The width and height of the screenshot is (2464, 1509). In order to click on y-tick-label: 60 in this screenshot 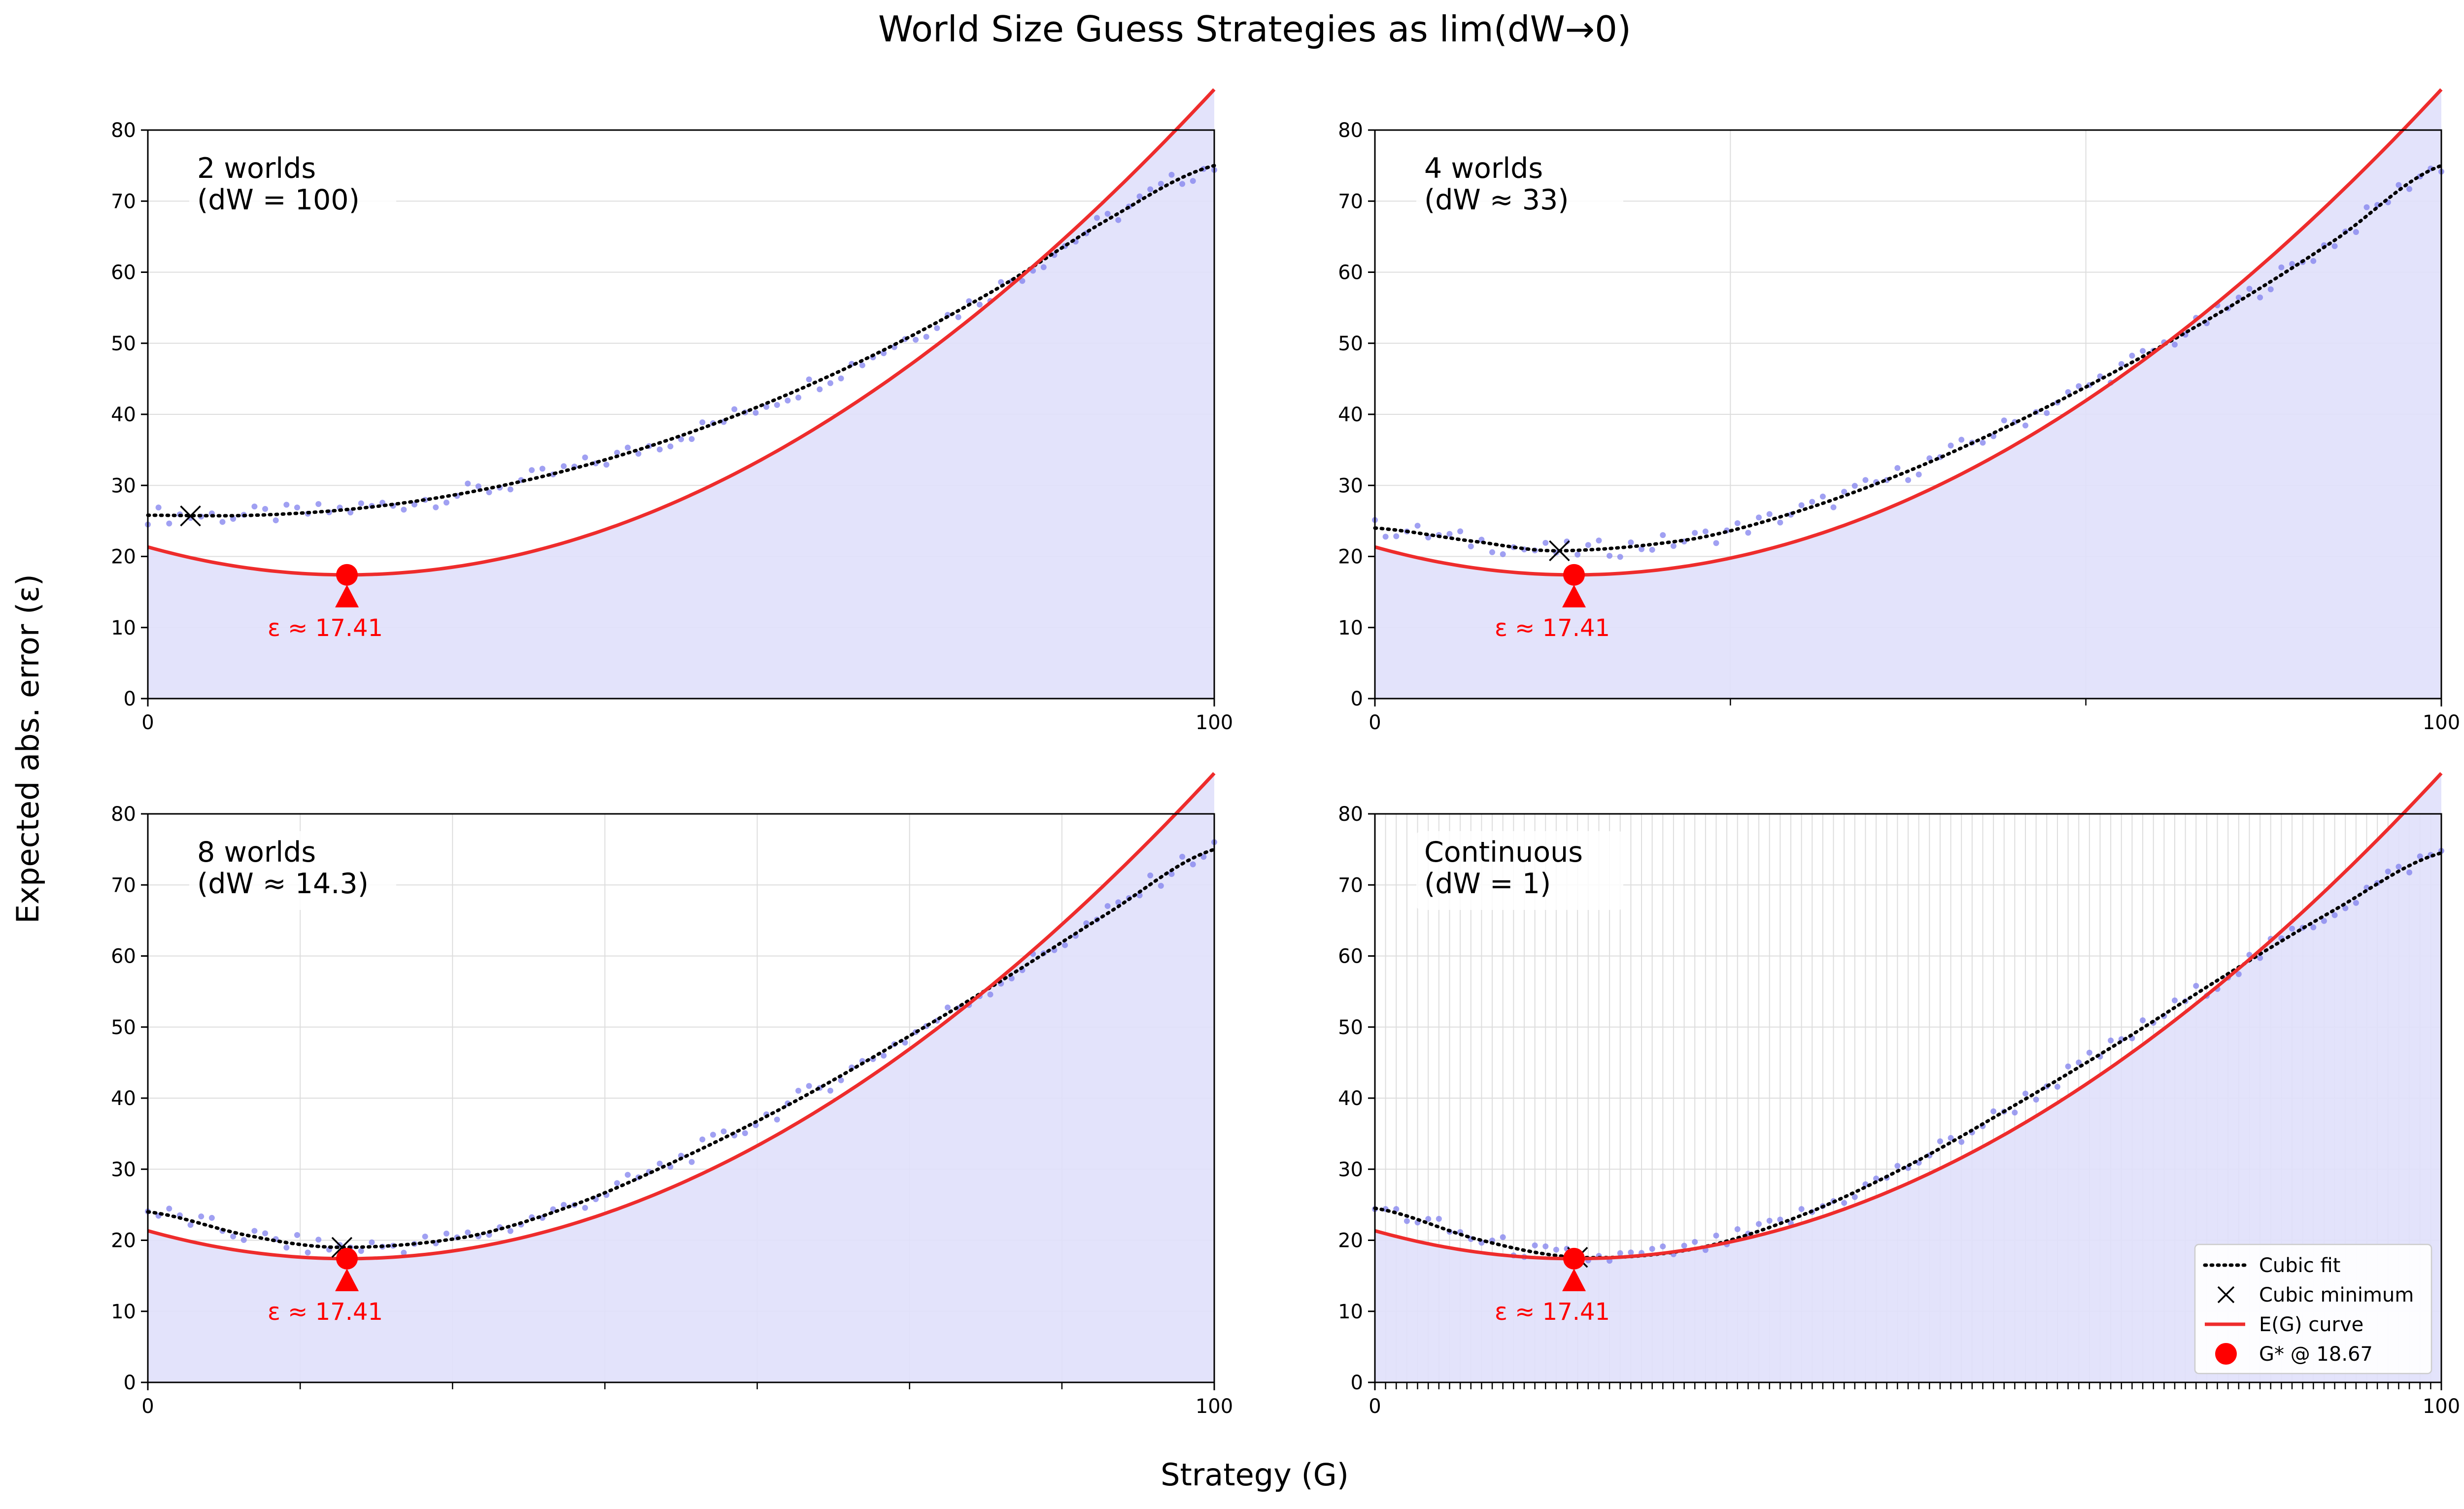, I will do `click(123, 956)`.